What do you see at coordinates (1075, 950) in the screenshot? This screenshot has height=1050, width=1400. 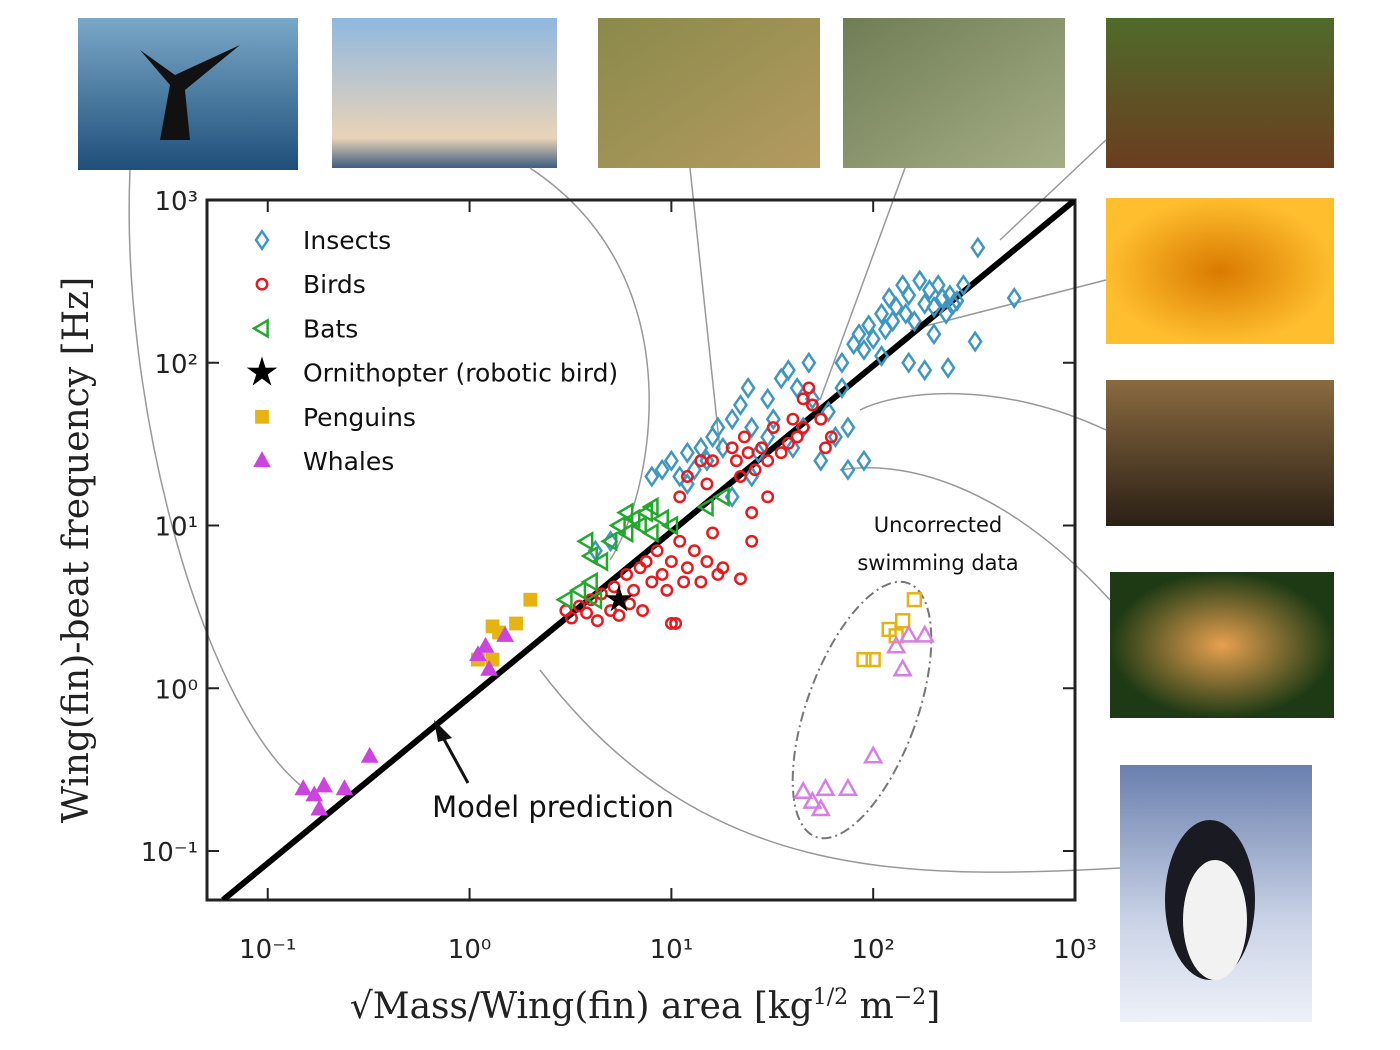 I see `x-tick-label: 10³` at bounding box center [1075, 950].